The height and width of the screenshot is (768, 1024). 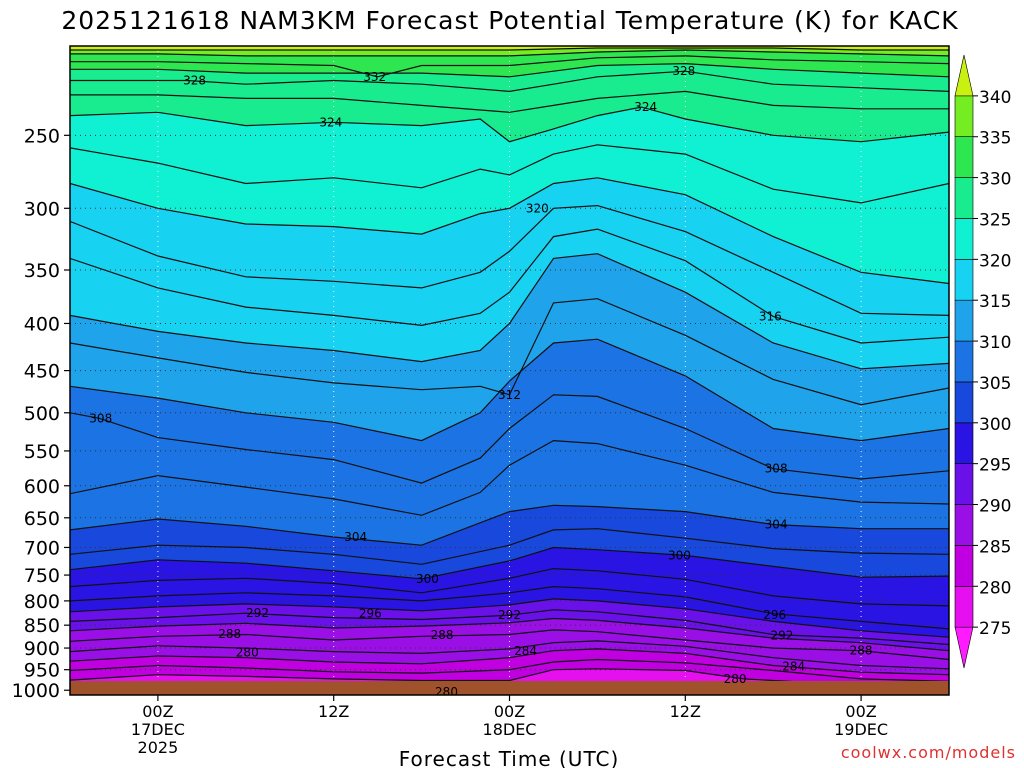 I want to click on contour-label-312: 312, so click(x=509, y=395).